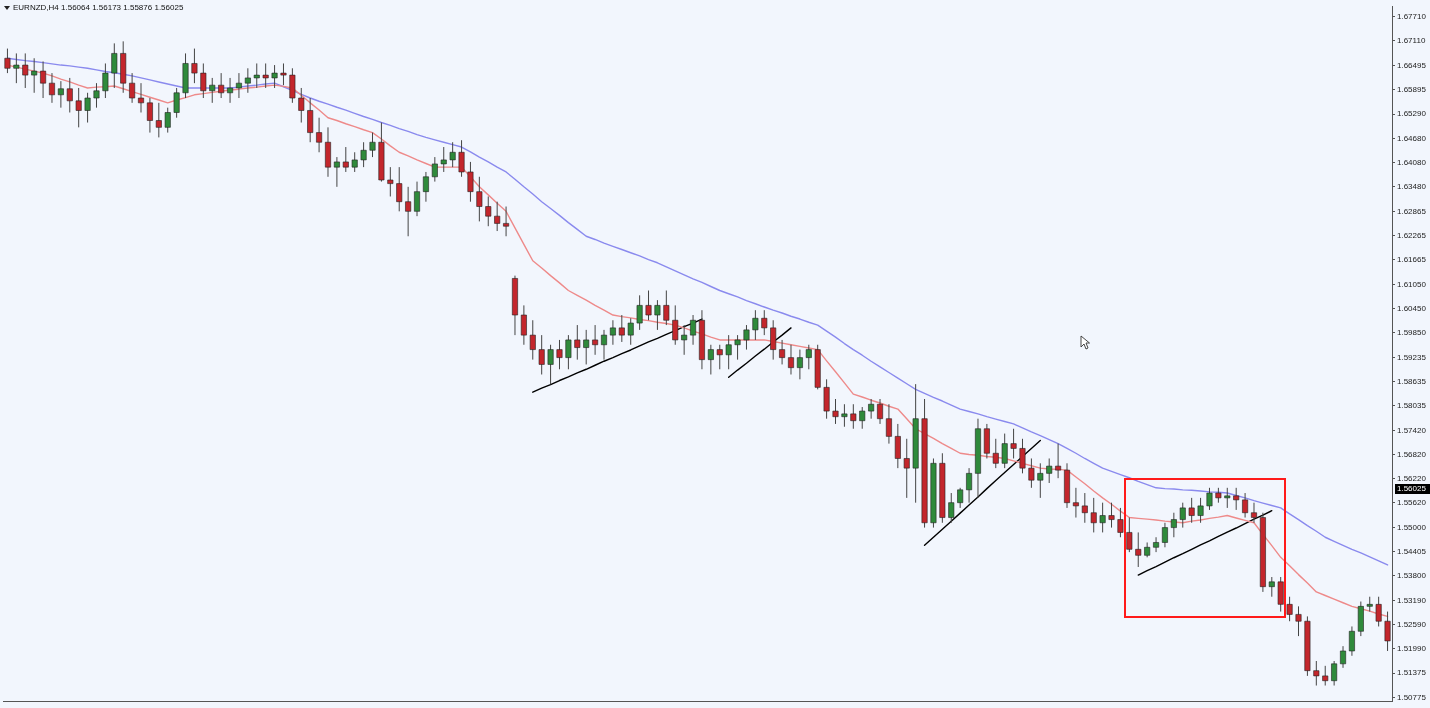 The height and width of the screenshot is (708, 1430). I want to click on y-tick-label: 1.51375, so click(1412, 673).